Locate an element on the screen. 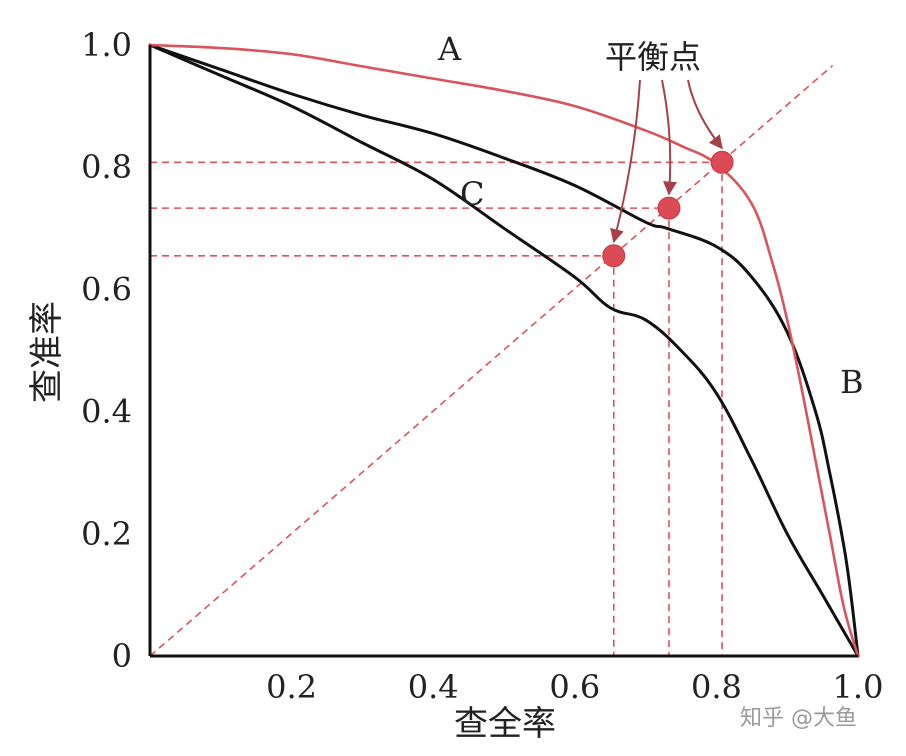  y-tick-label: 0.2 is located at coordinates (106, 534).